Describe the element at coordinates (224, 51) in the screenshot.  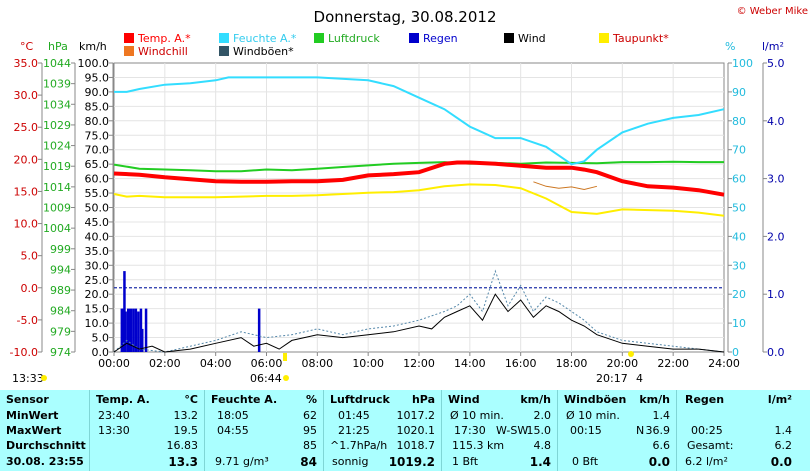
I see `legend-swatch-gusts` at that location.